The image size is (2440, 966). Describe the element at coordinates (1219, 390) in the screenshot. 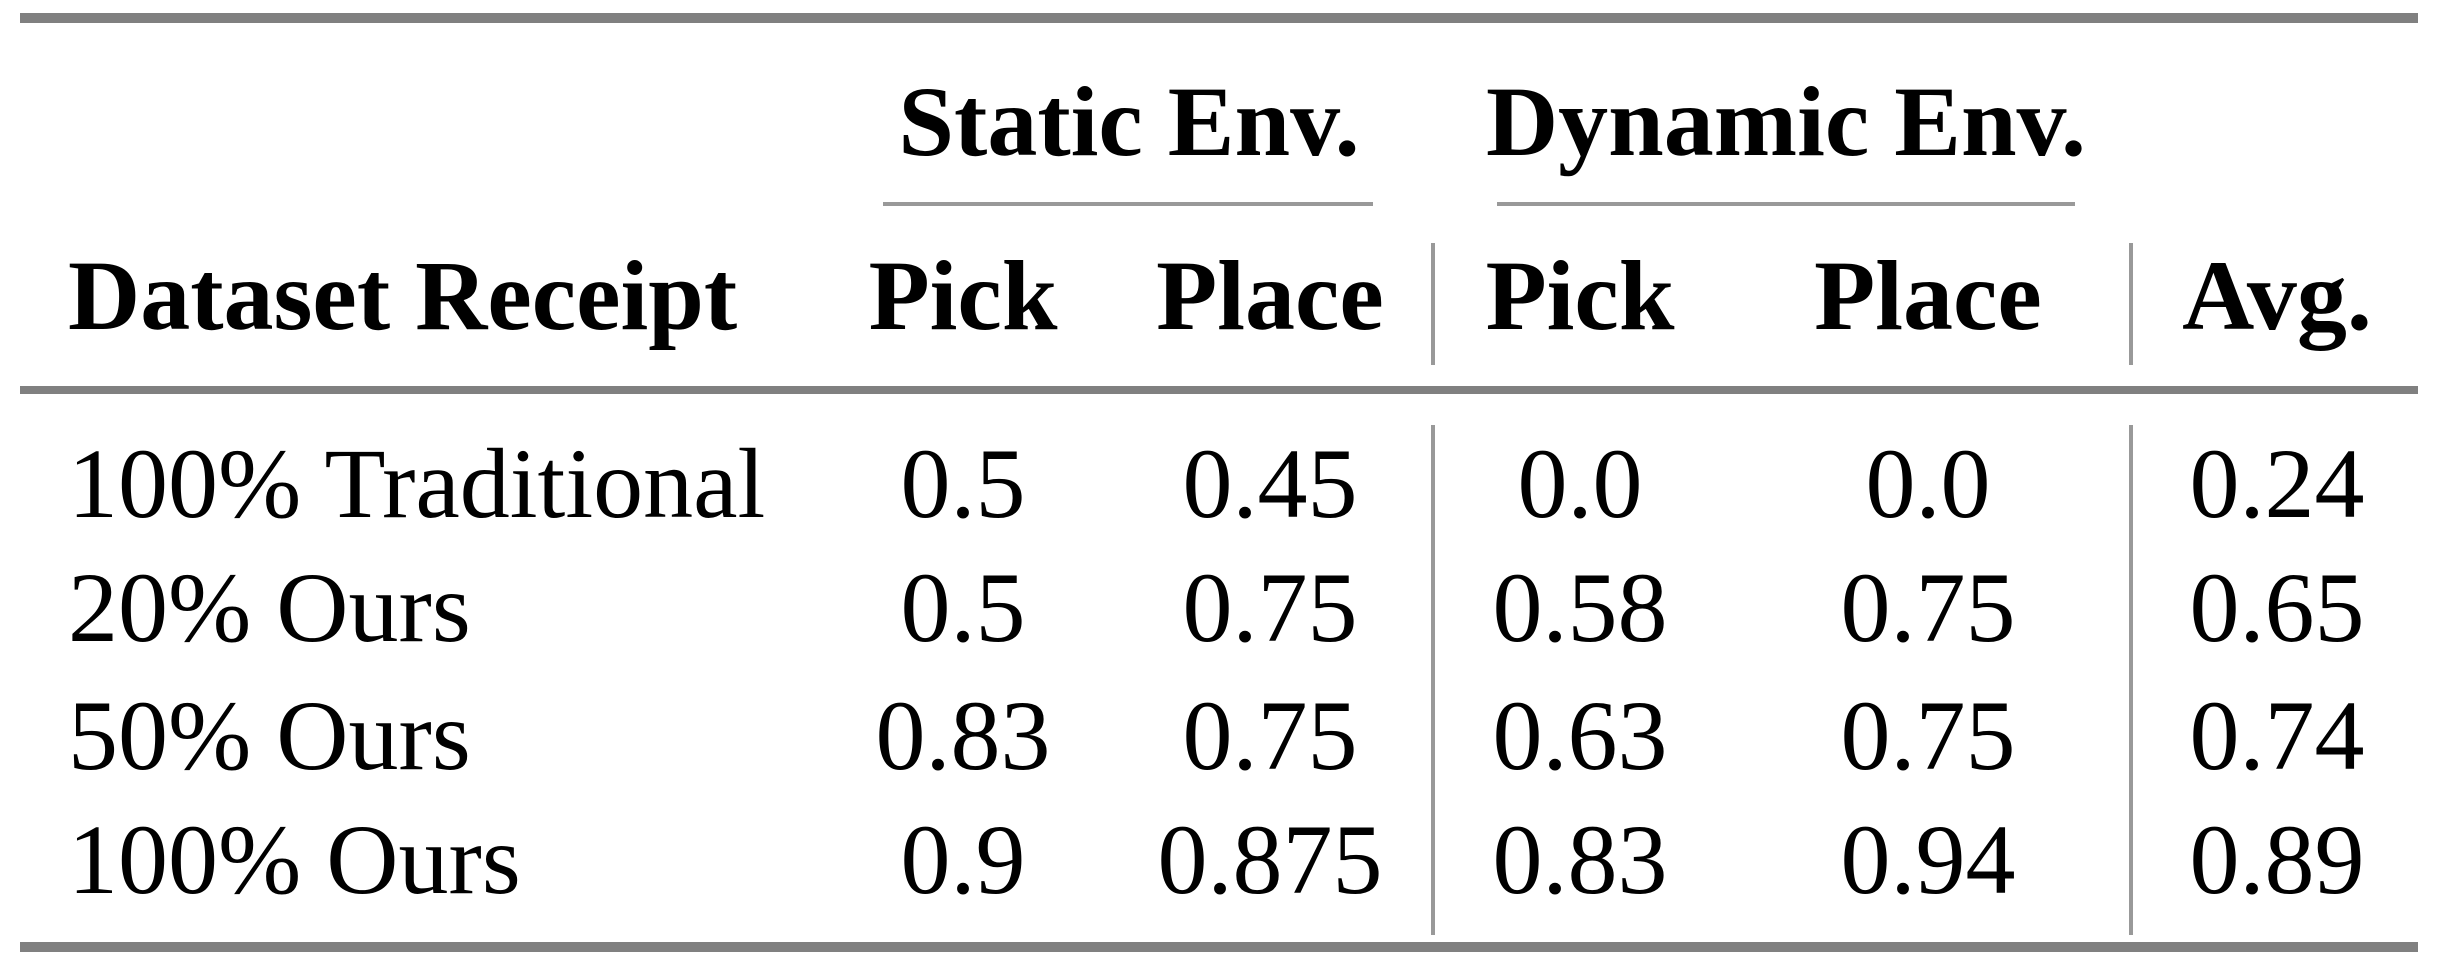

I see `table-mid-rule` at that location.